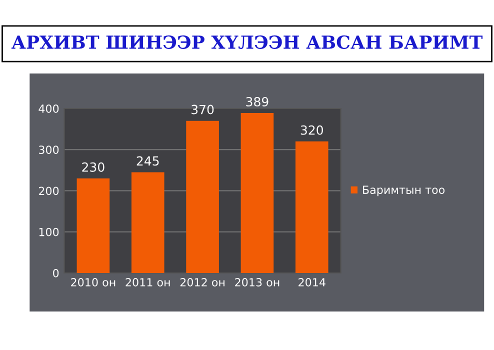 The width and height of the screenshot is (494, 350). What do you see at coordinates (257, 101) in the screenshot?
I see `data-label: 389` at bounding box center [257, 101].